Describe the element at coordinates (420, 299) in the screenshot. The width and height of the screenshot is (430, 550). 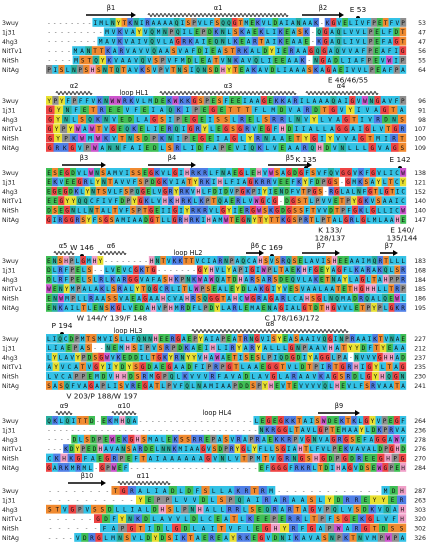
I see `residue-count: 186` at that location.